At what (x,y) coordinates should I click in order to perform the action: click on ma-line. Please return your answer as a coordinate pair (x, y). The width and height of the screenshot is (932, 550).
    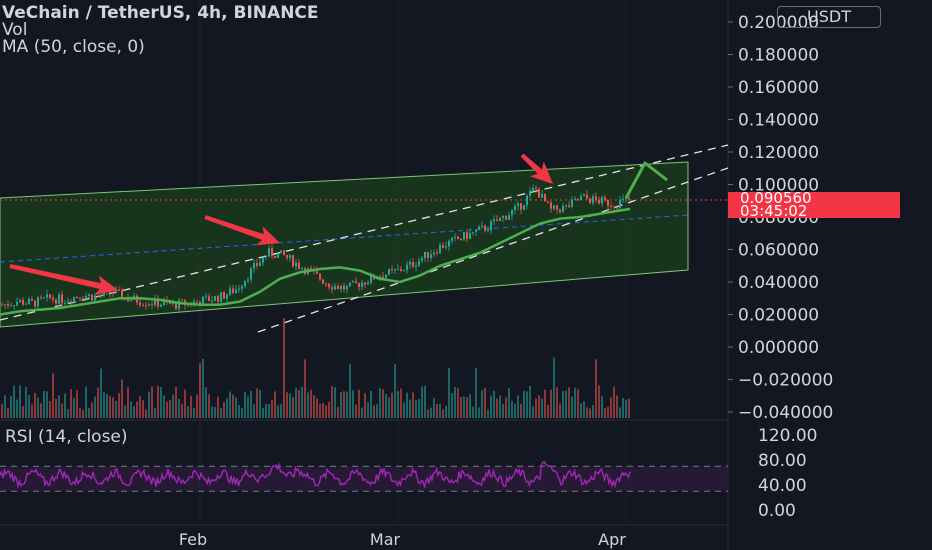
    Looking at the image, I should click on (315, 261).